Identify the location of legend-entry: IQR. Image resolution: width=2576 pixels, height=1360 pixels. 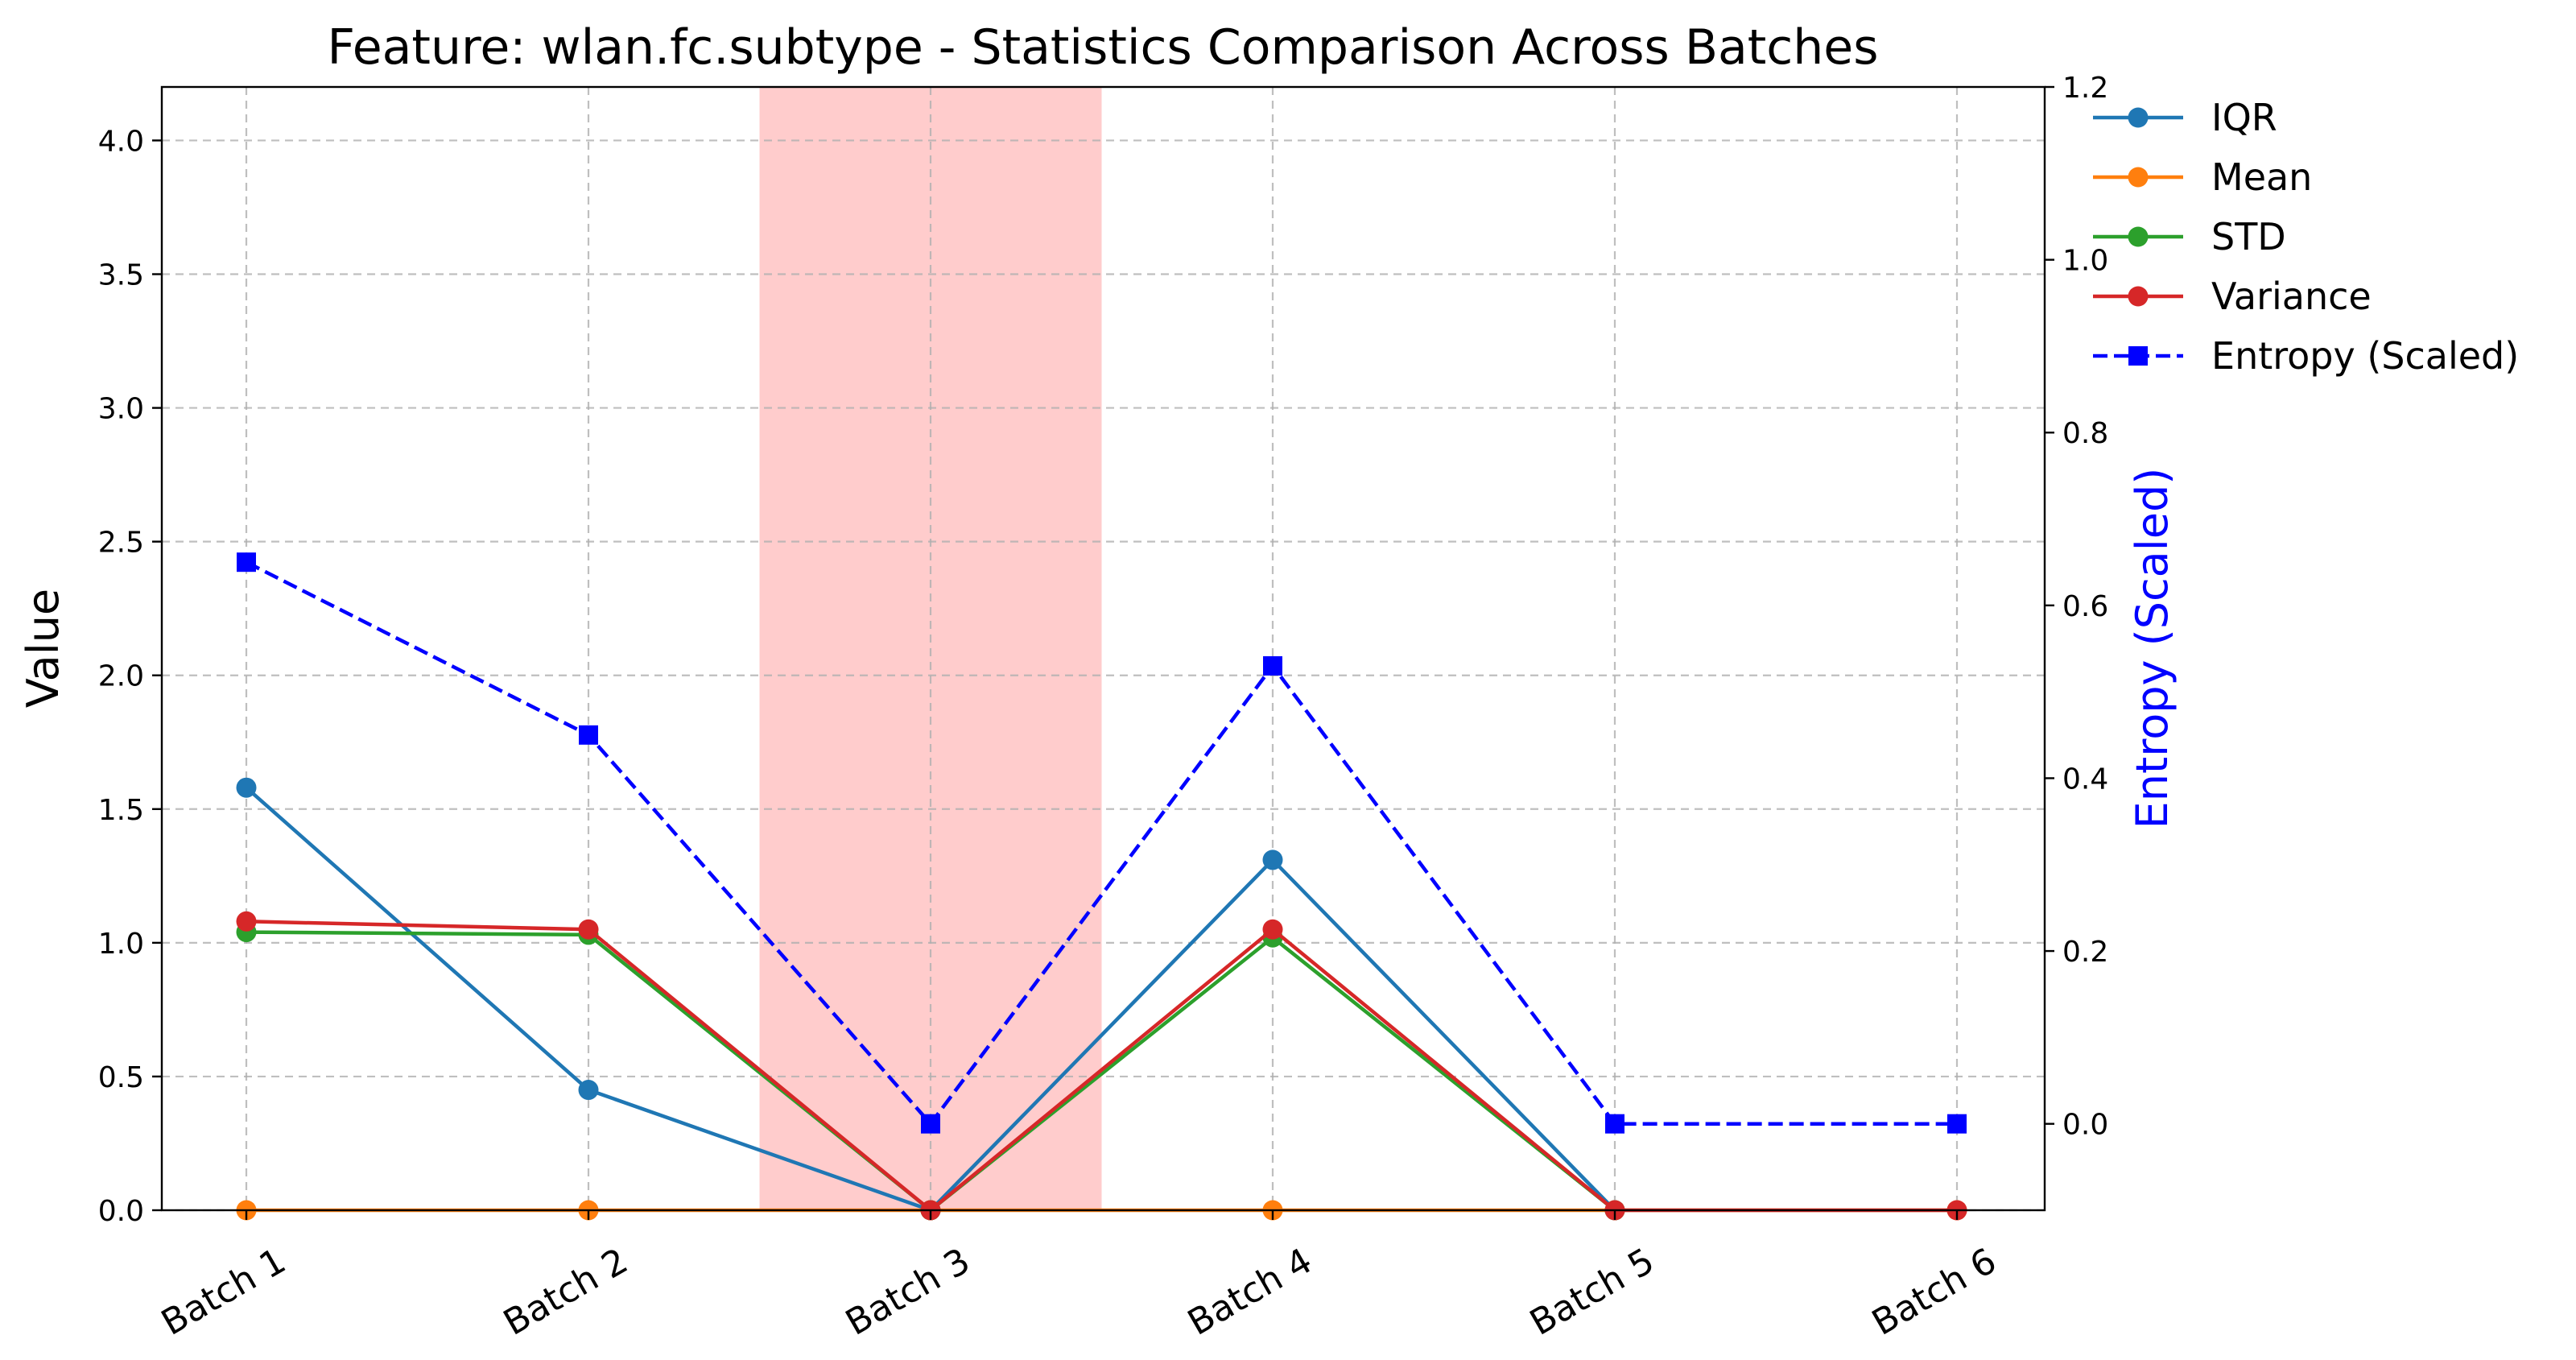
(2185, 117).